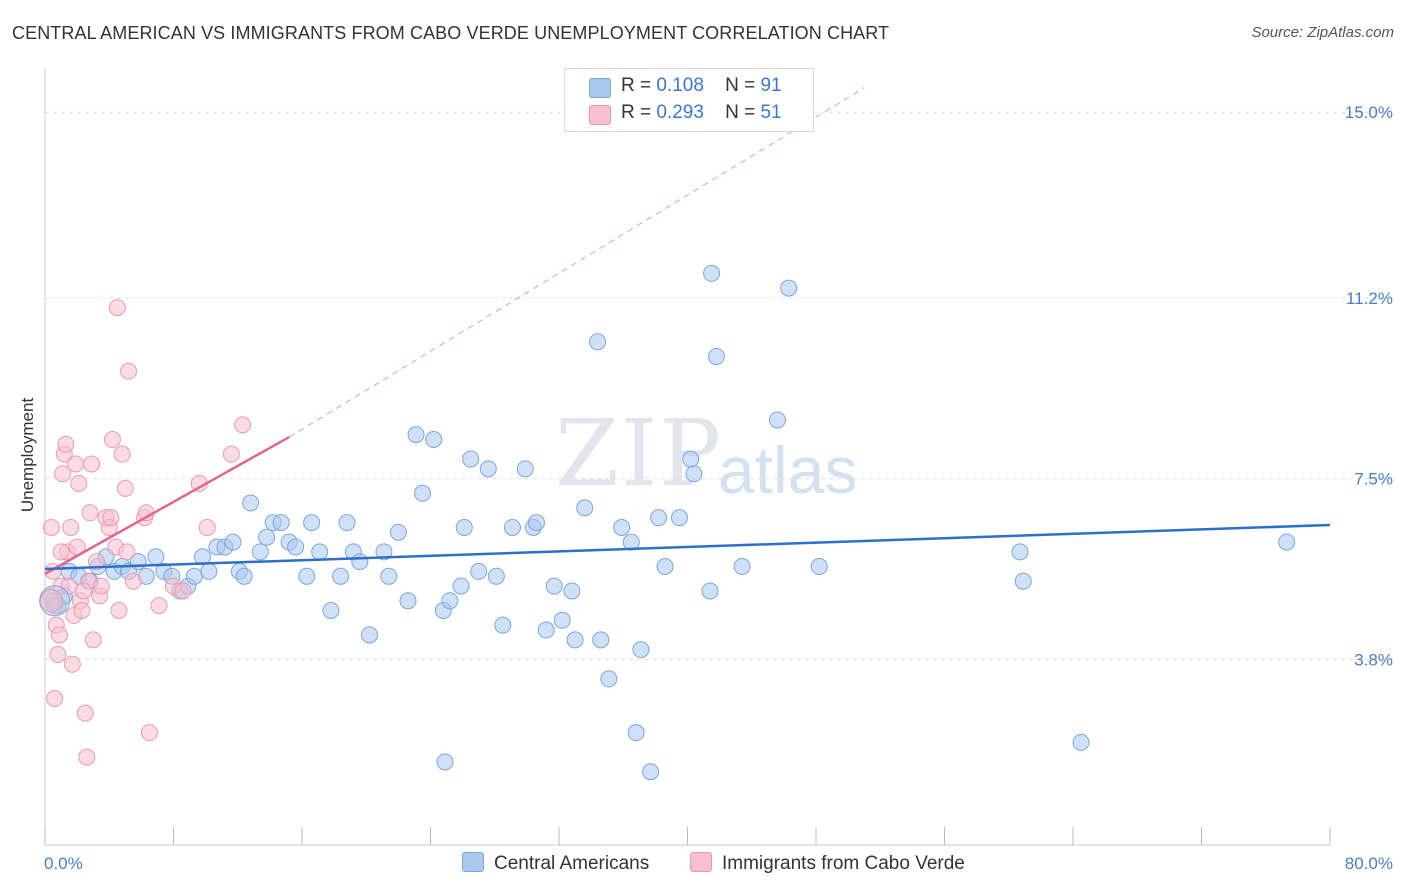 The width and height of the screenshot is (1406, 892). I want to click on y-tick-label: 11.2%, so click(1369, 298).